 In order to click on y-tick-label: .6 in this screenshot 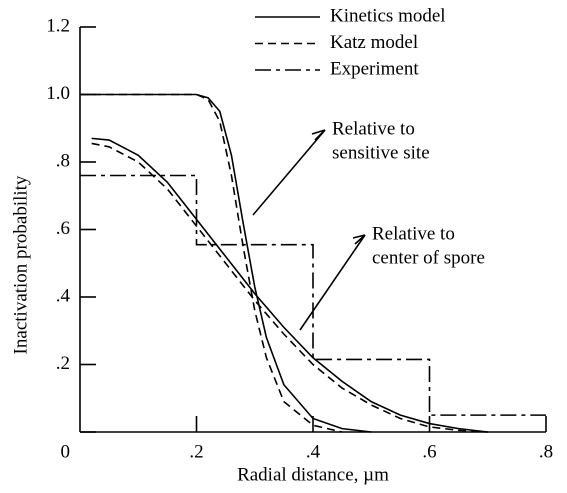, I will do `click(63, 228)`.